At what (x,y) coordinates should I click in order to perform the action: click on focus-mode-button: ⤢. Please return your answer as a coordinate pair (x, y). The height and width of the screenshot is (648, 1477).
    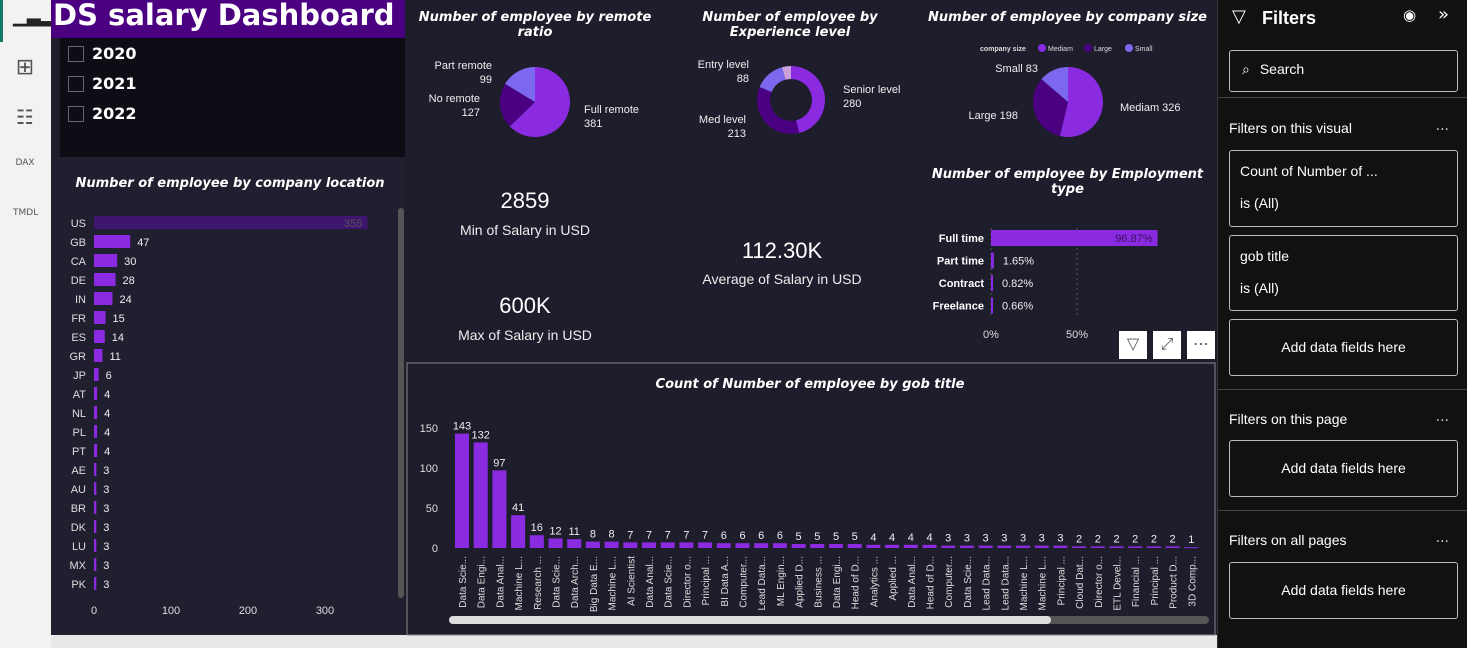
    Looking at the image, I should click on (1167, 345).